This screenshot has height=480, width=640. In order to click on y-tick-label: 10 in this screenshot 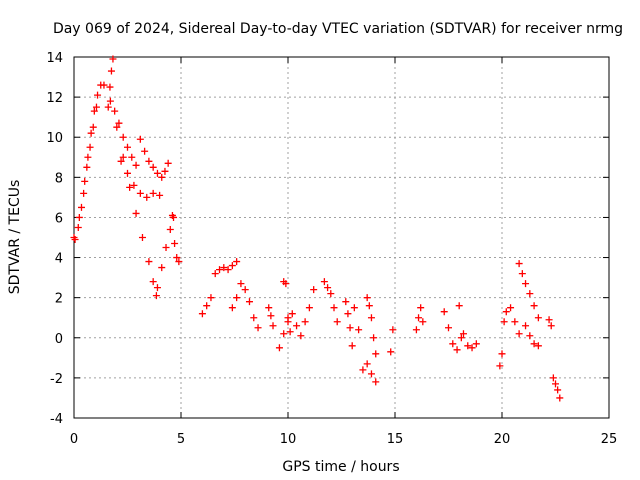, I will do `click(54, 138)`.